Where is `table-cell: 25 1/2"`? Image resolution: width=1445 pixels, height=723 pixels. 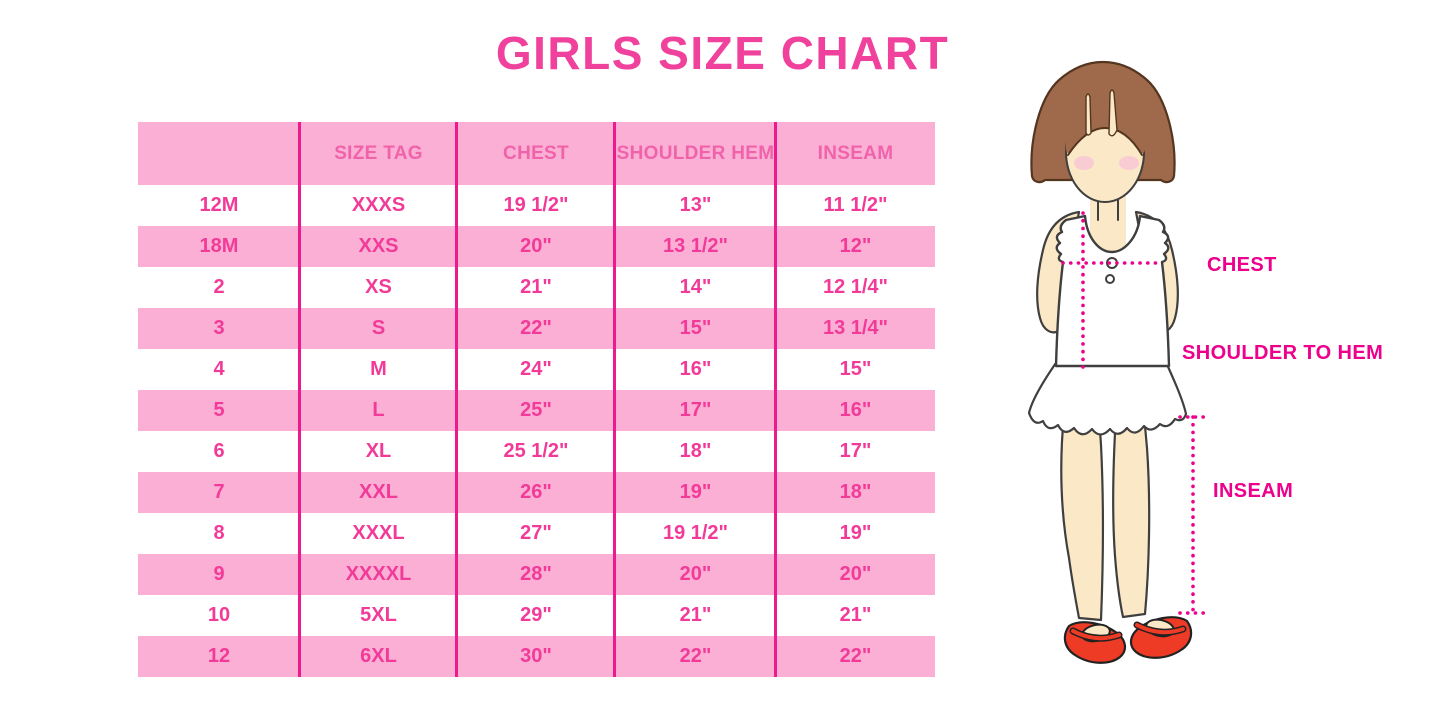 table-cell: 25 1/2" is located at coordinates (536, 451).